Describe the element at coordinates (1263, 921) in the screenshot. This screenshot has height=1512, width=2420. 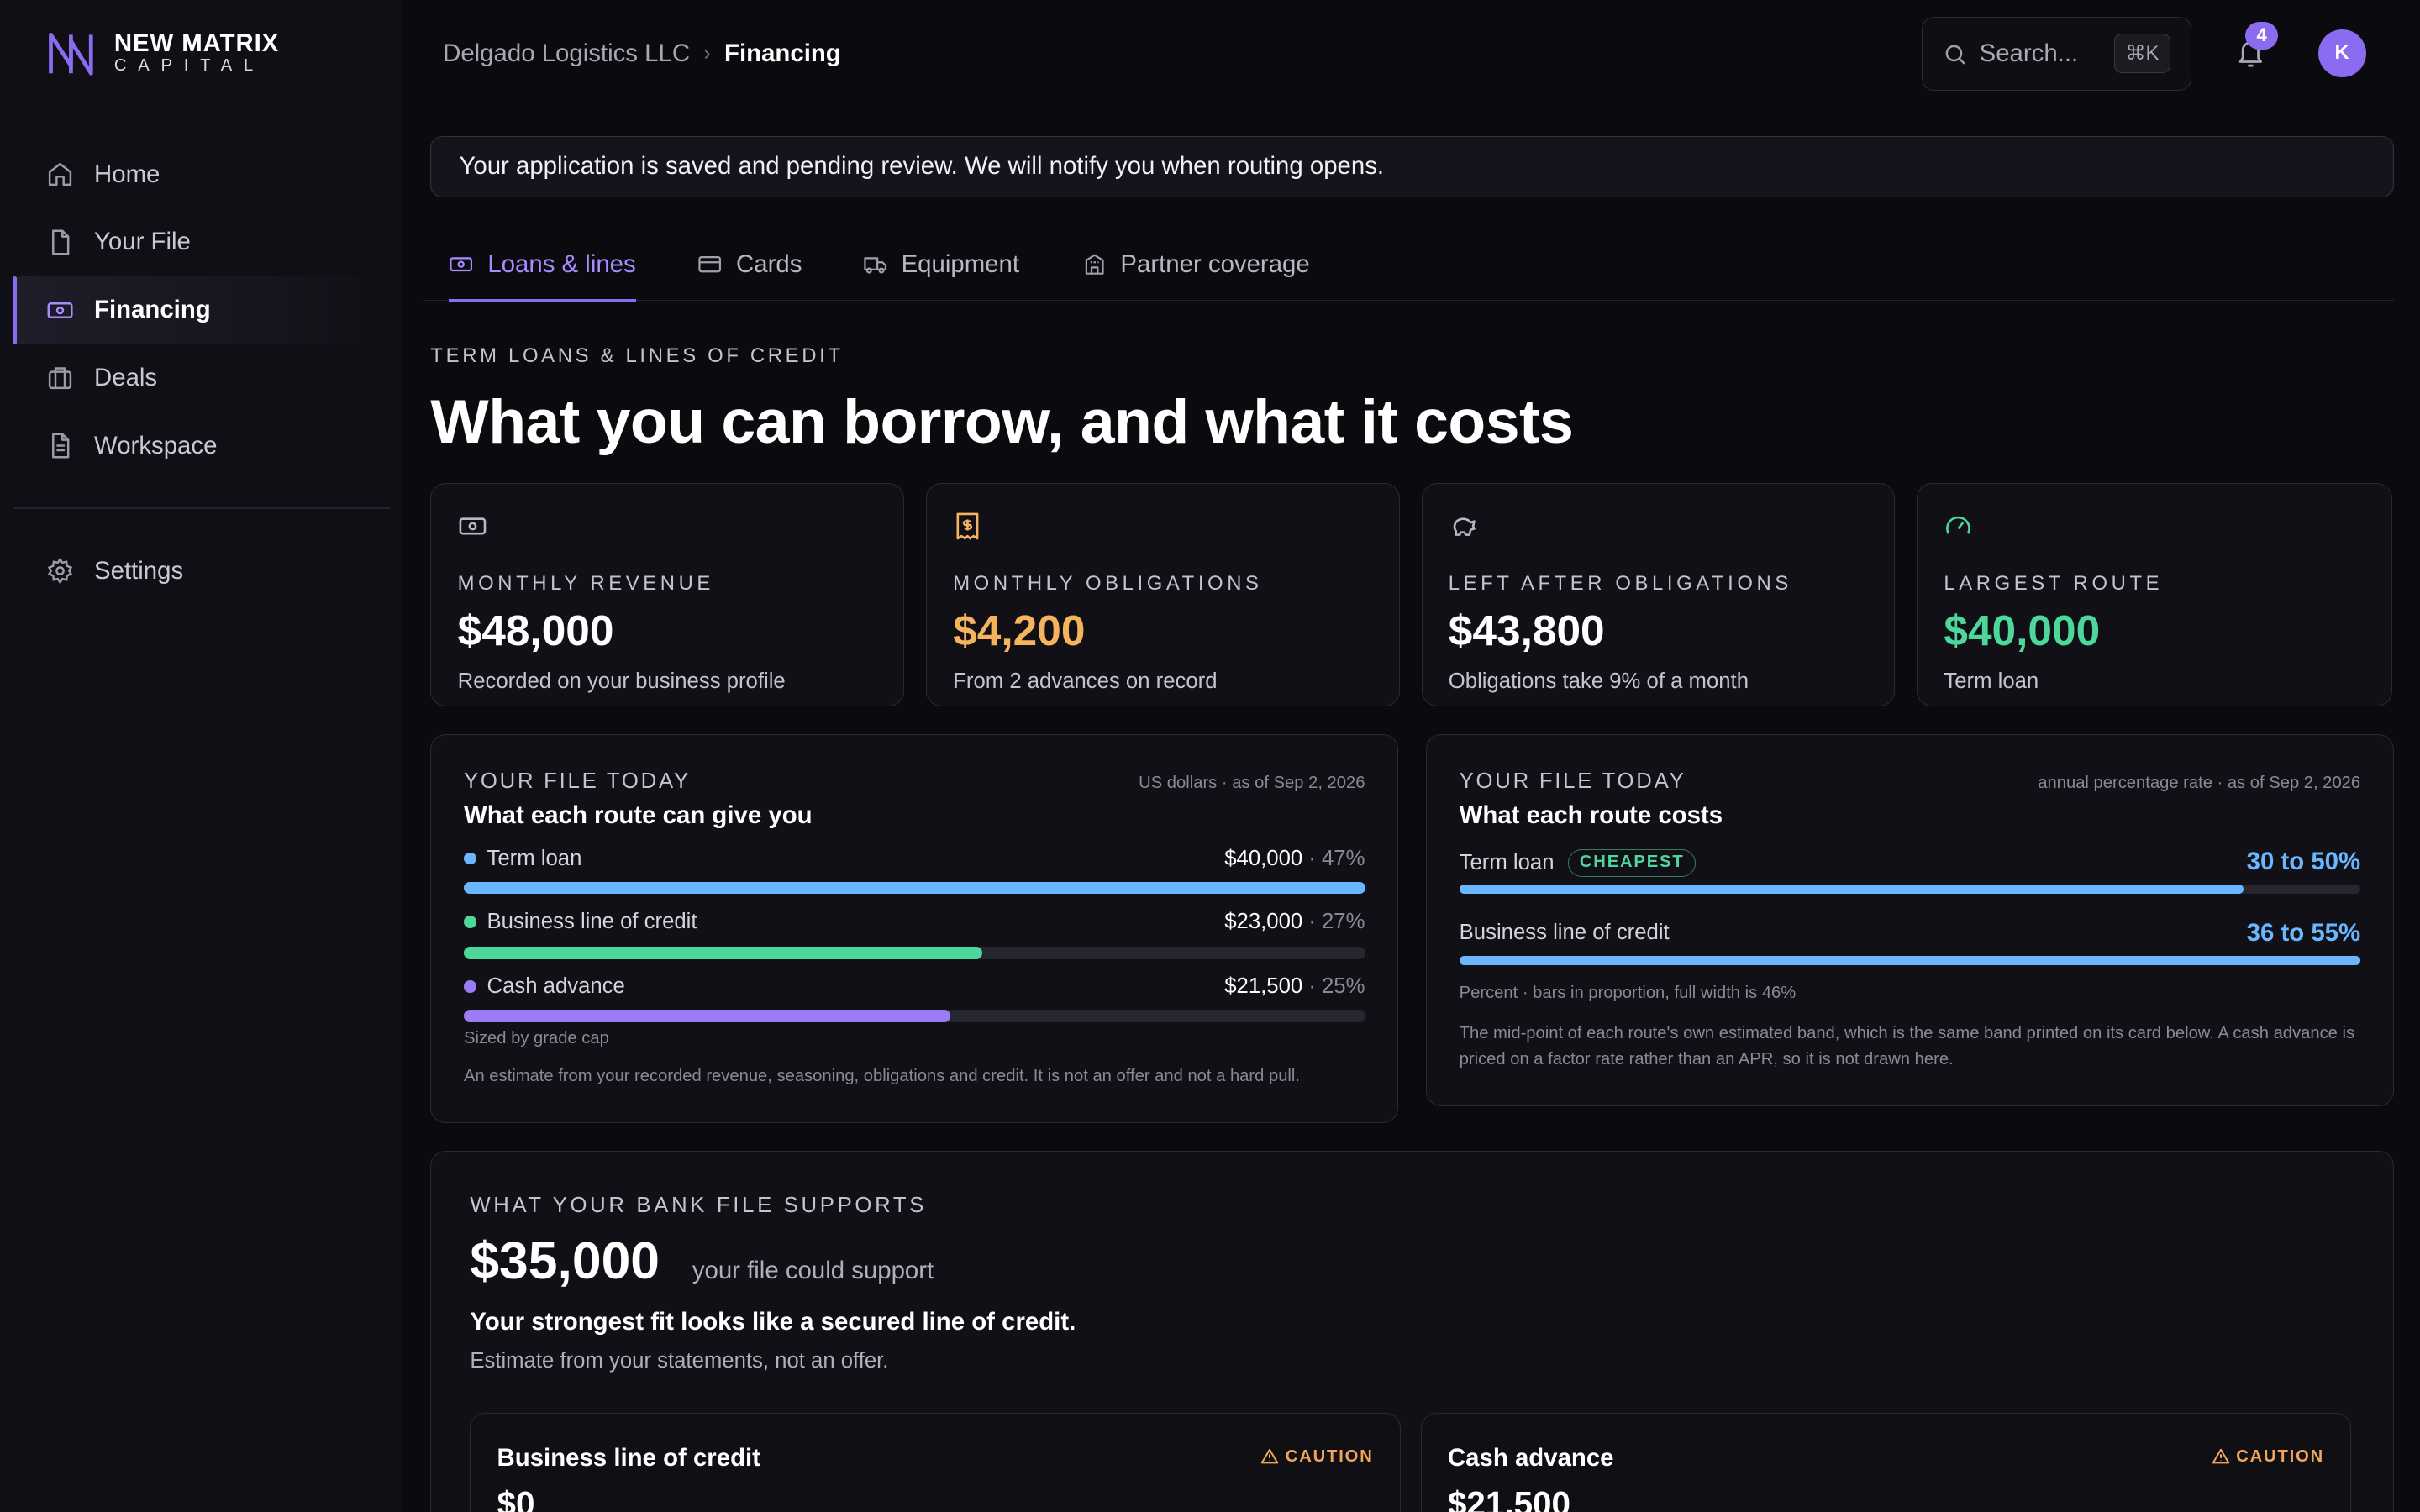
I see `route-value: $23,000` at that location.